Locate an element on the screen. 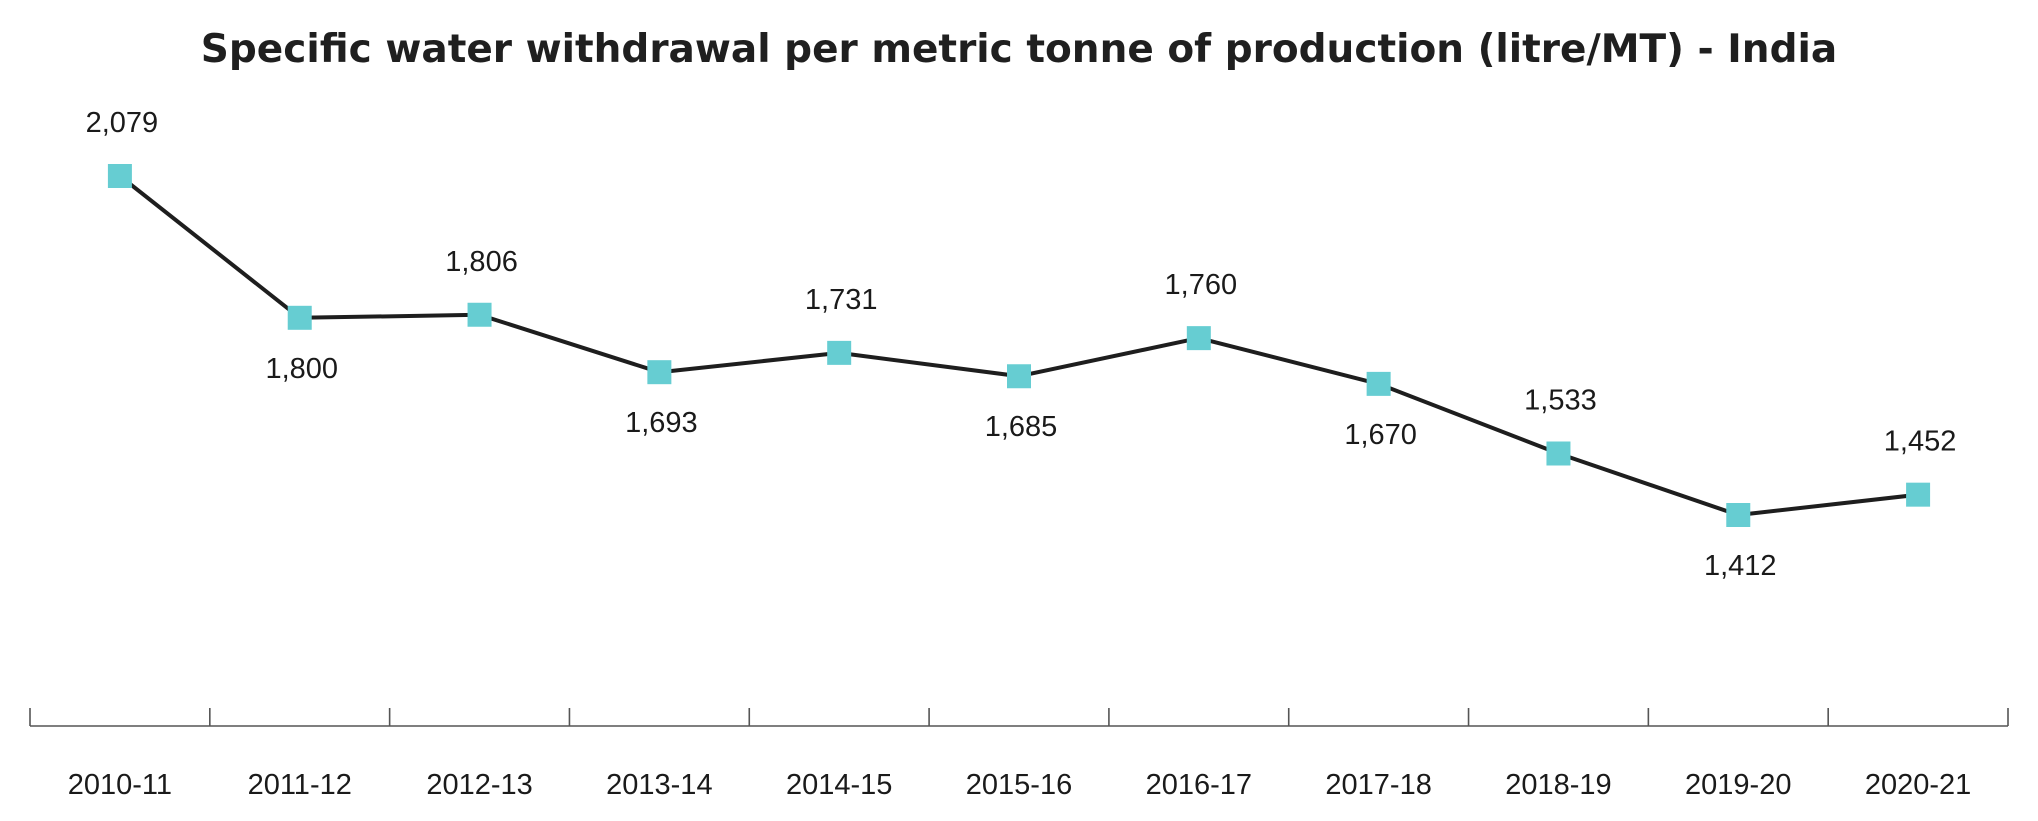 This screenshot has height=821, width=2038. data-label: 1,800 is located at coordinates (301, 369).